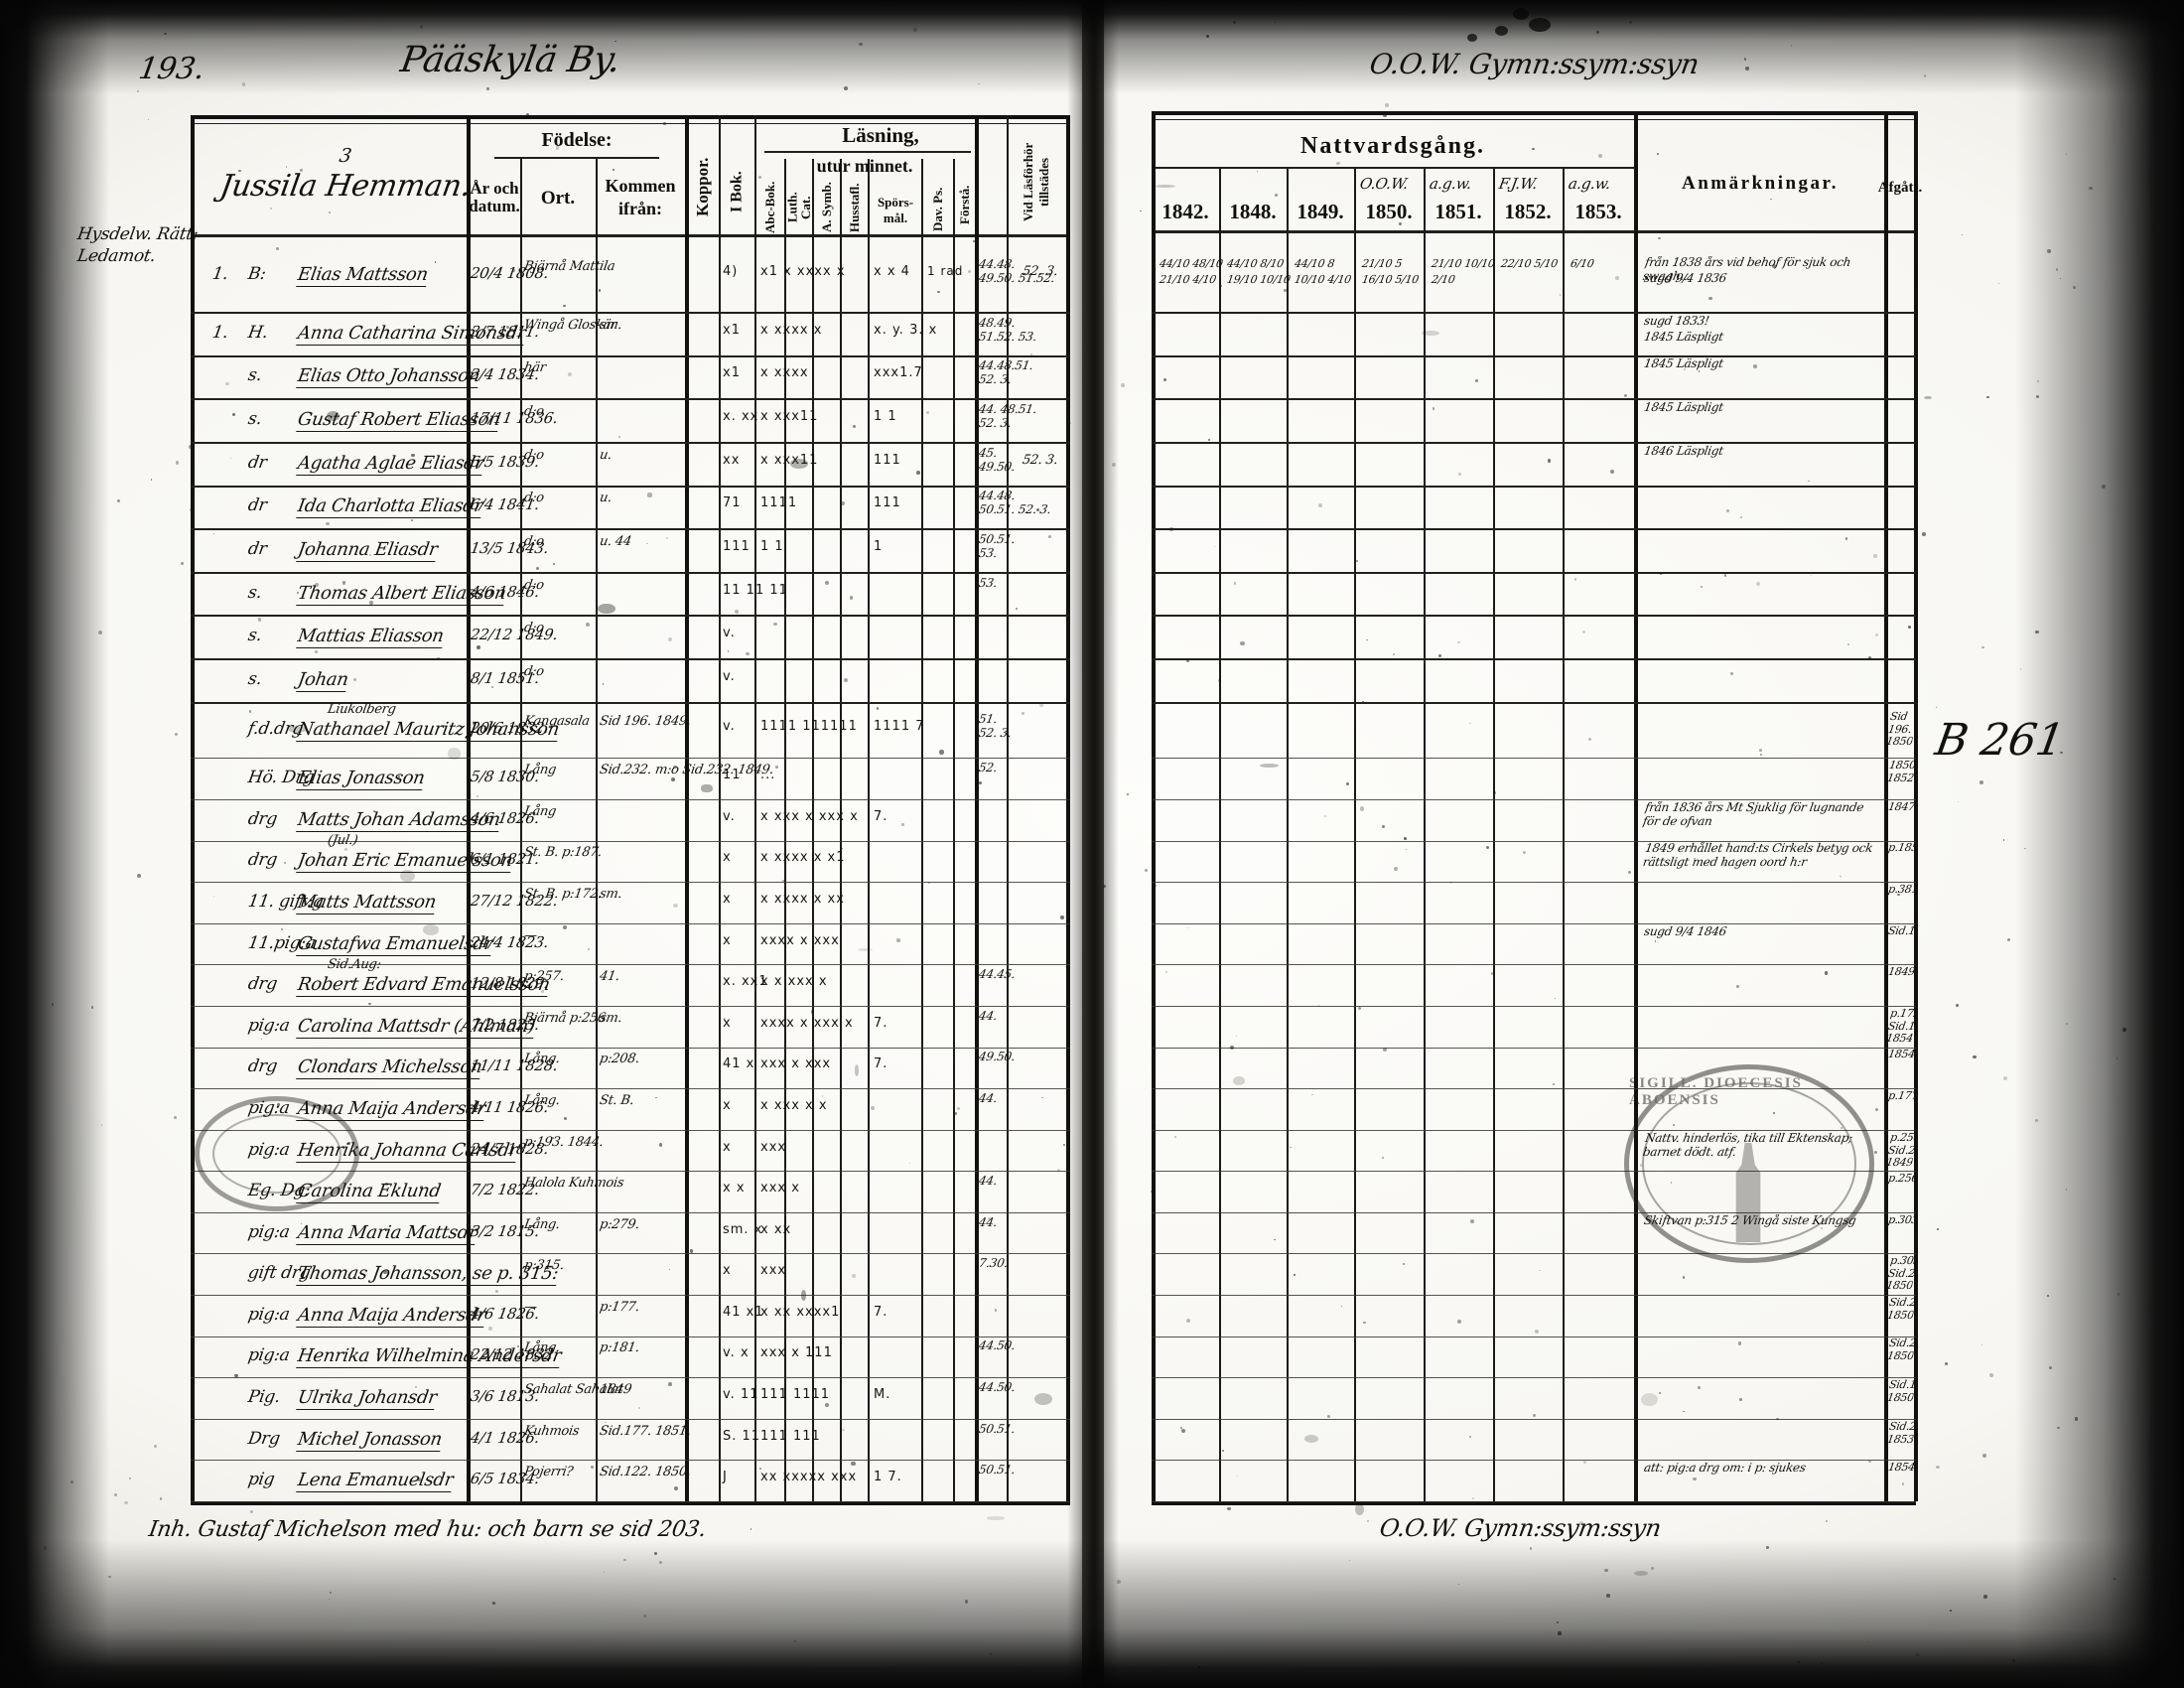  I want to click on row-inbook-8: v., so click(729, 633).